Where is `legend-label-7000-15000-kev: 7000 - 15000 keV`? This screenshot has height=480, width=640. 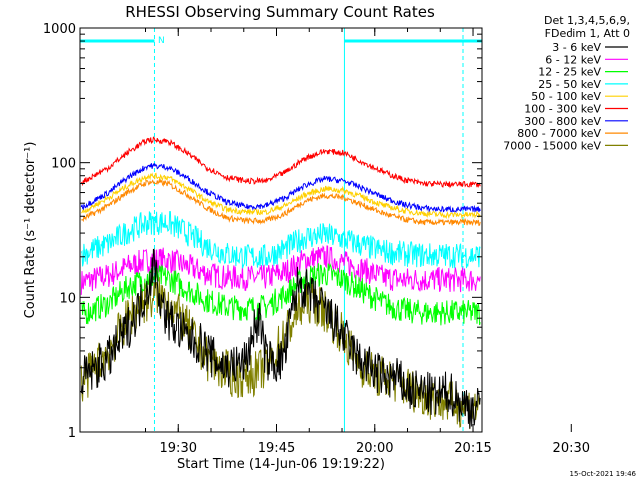 legend-label-7000-15000-kev: 7000 - 15000 keV is located at coordinates (552, 145).